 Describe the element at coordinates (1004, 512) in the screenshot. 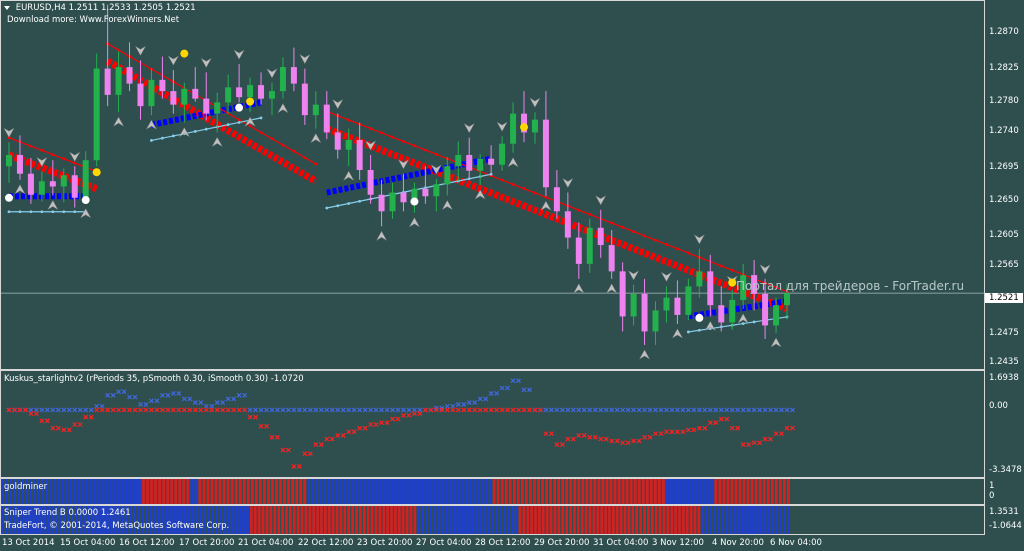

I see `sniper-tick: 1.3531` at that location.